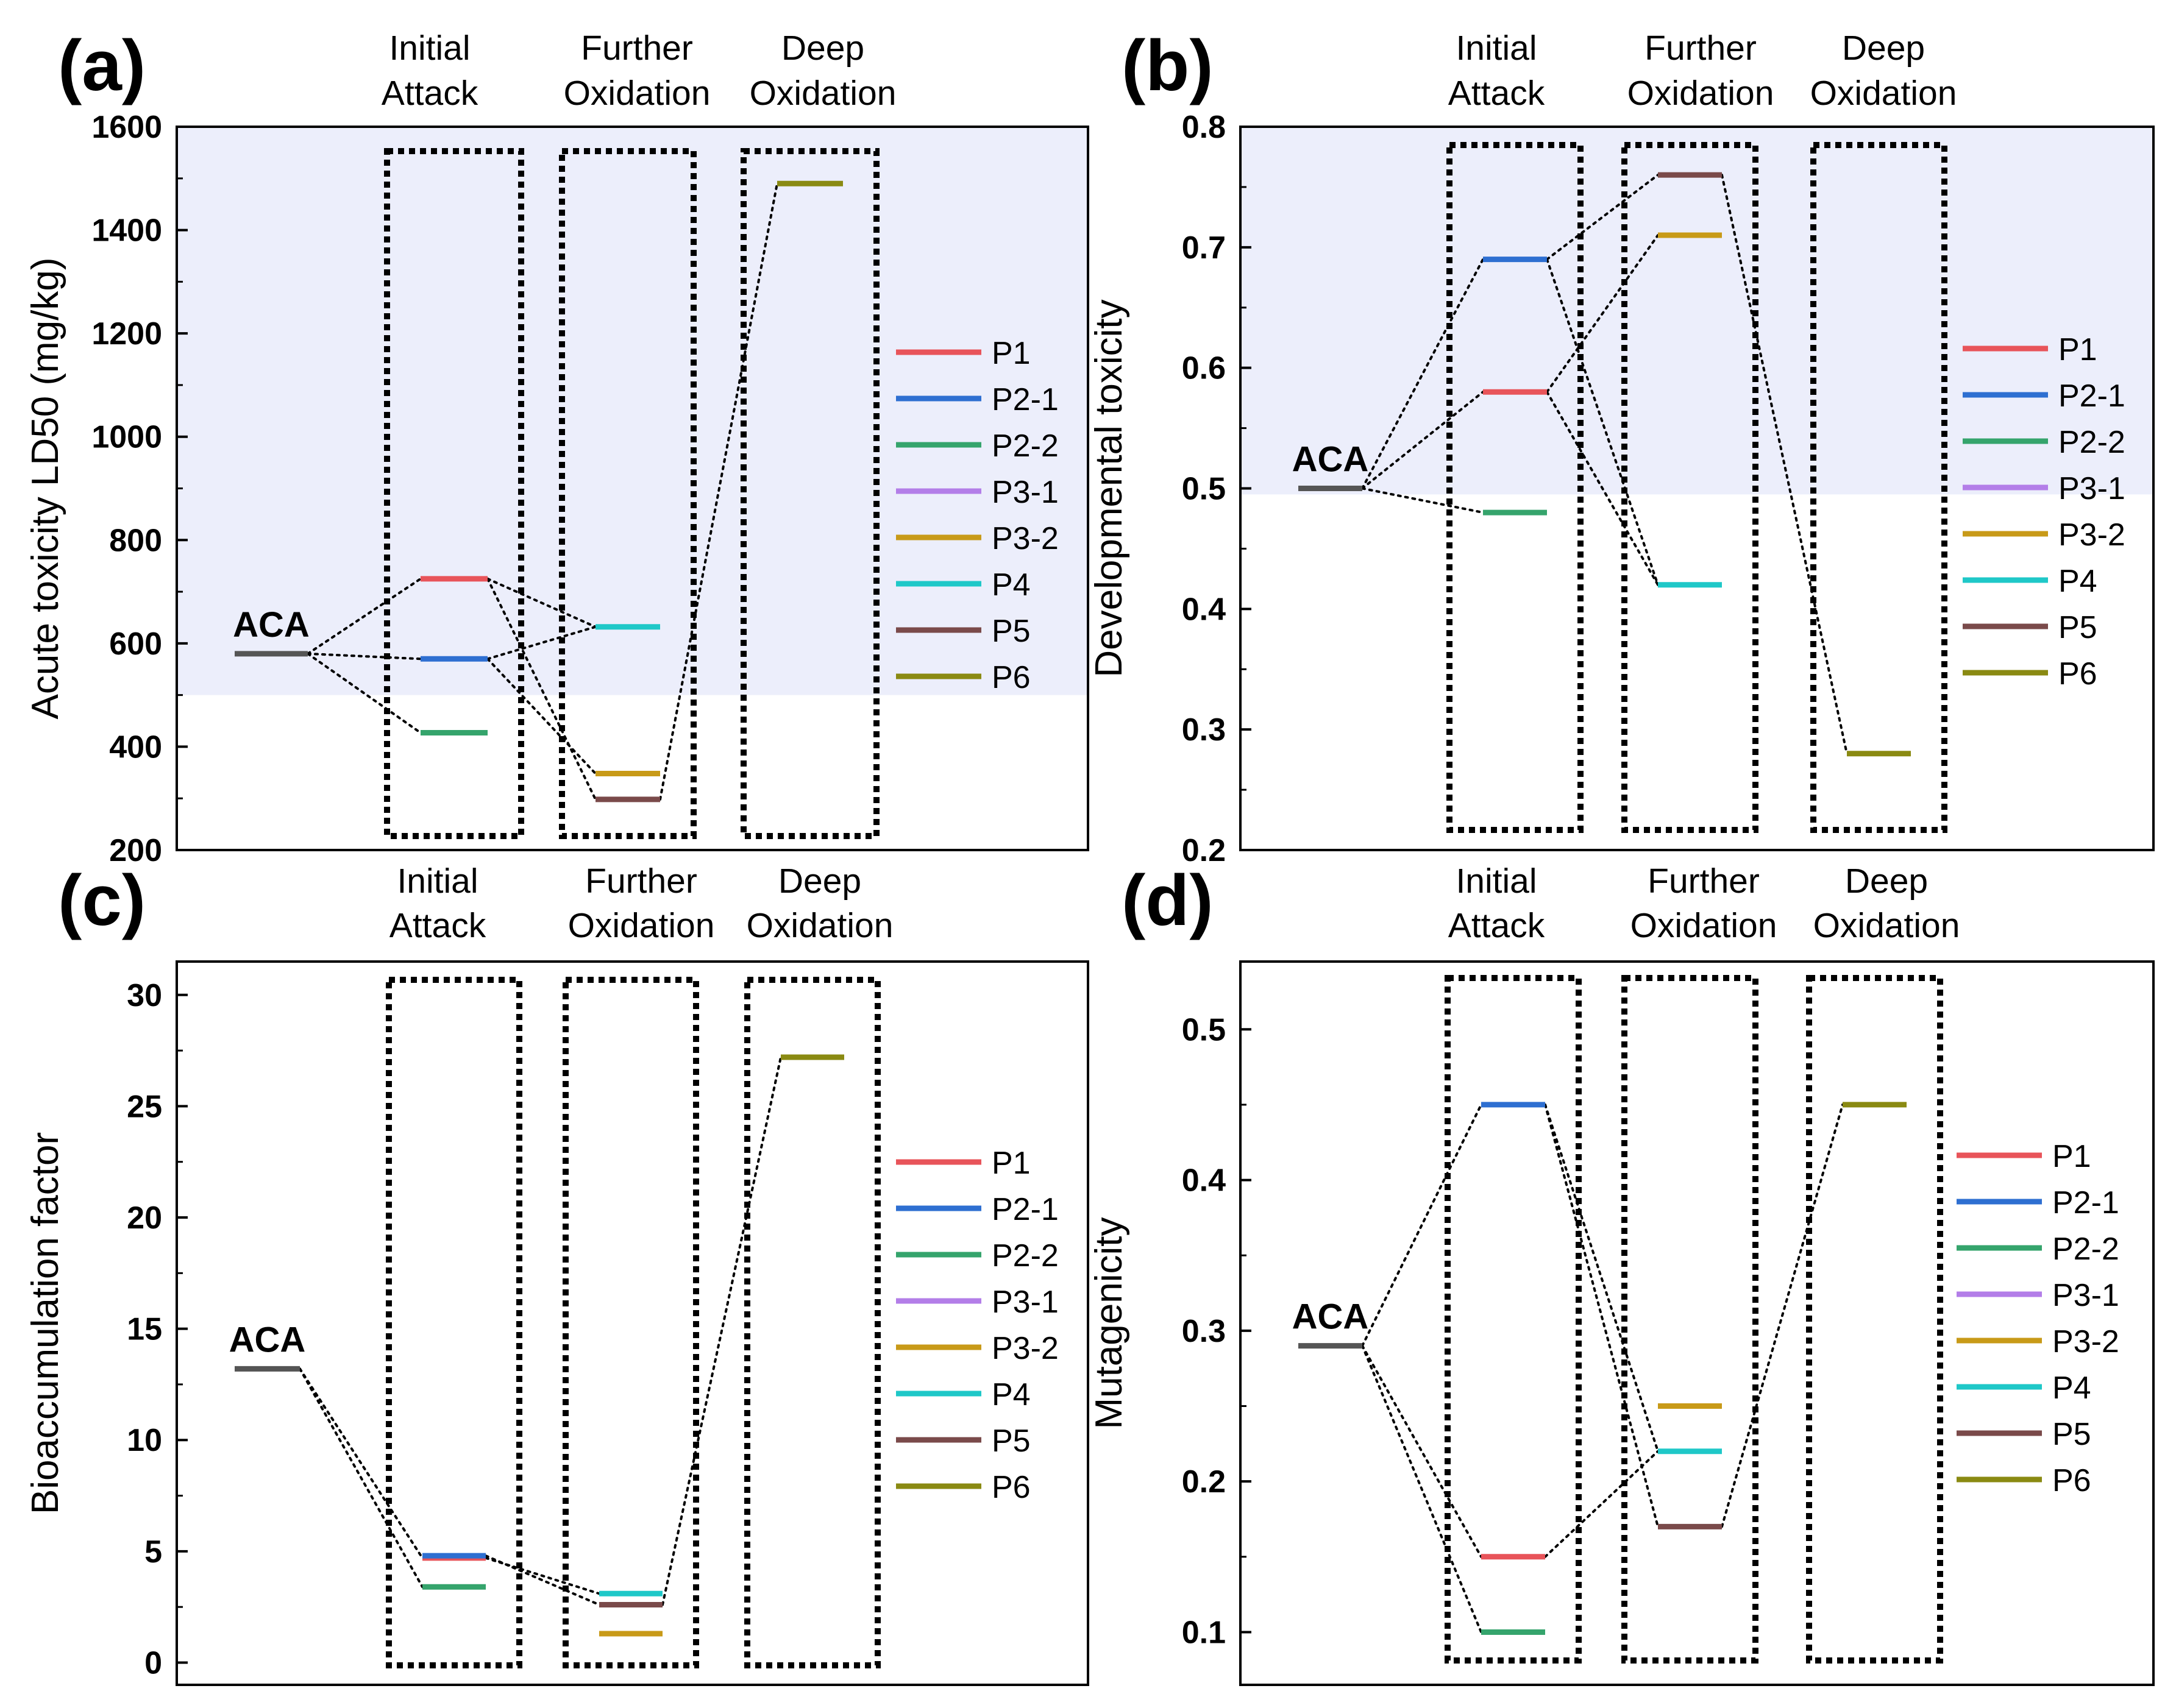 This screenshot has width=2176, height=1708. I want to click on y-tick-label: 800, so click(135, 540).